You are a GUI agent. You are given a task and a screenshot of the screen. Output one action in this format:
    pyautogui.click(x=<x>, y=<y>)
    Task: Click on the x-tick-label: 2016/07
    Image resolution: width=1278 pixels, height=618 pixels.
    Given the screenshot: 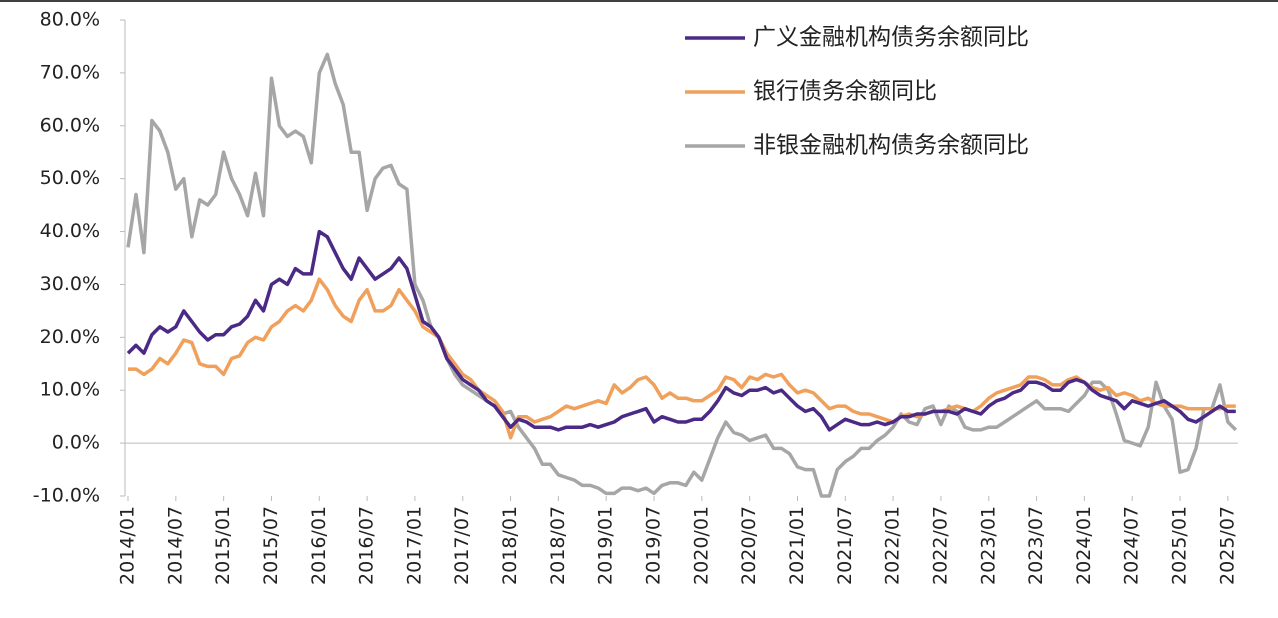 What is the action you would take?
    pyautogui.click(x=367, y=545)
    